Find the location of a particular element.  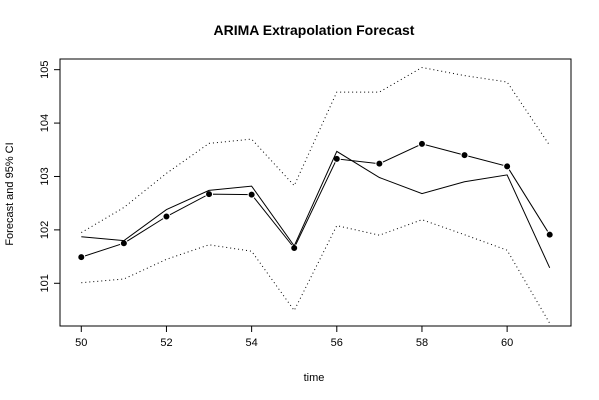

x-tick-label: 50 is located at coordinates (81, 343).